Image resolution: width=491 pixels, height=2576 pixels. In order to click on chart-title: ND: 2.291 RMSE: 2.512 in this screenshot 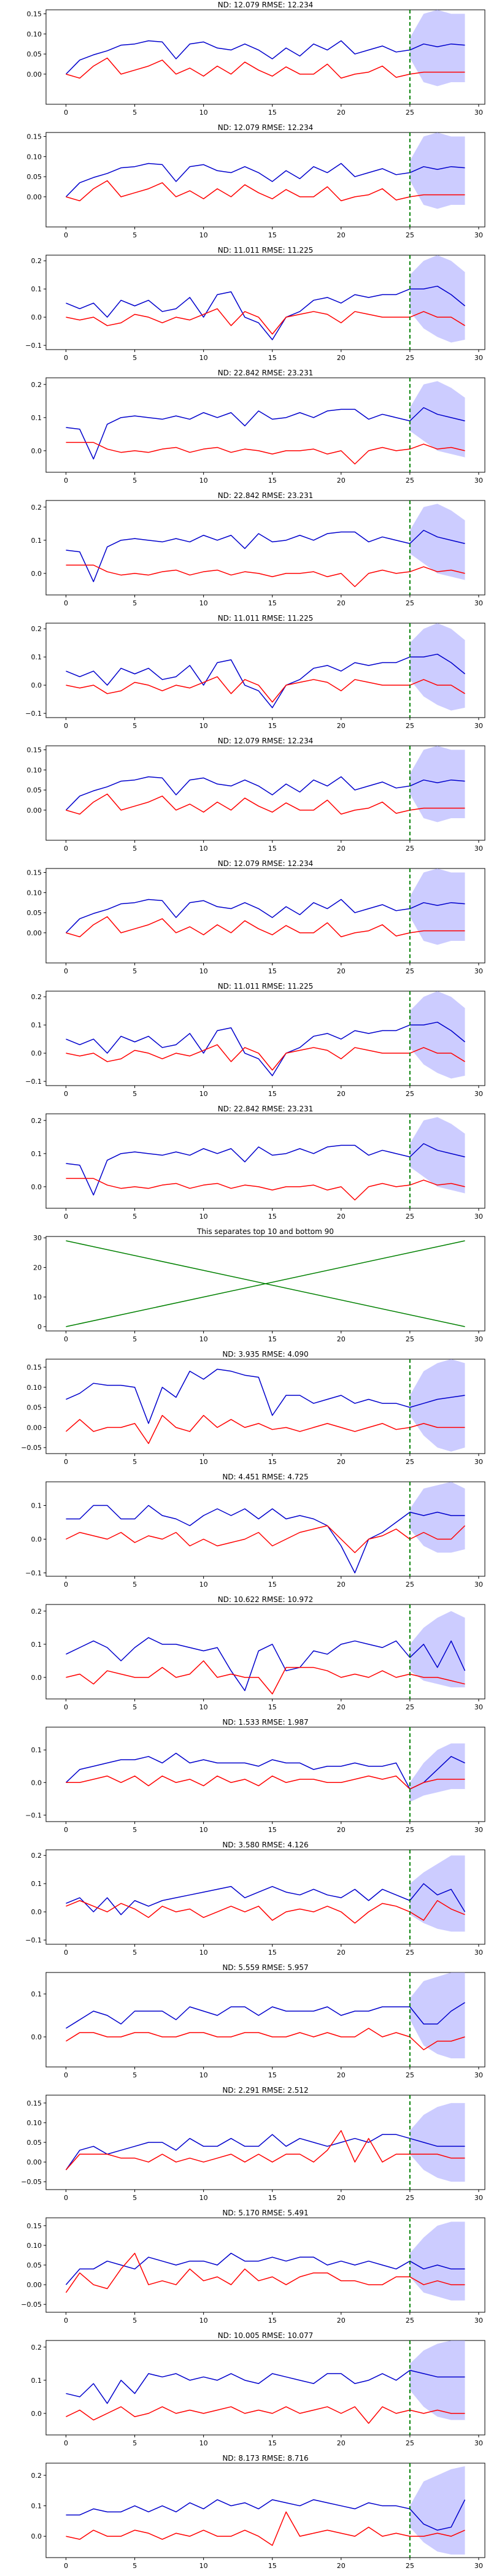, I will do `click(265, 2090)`.